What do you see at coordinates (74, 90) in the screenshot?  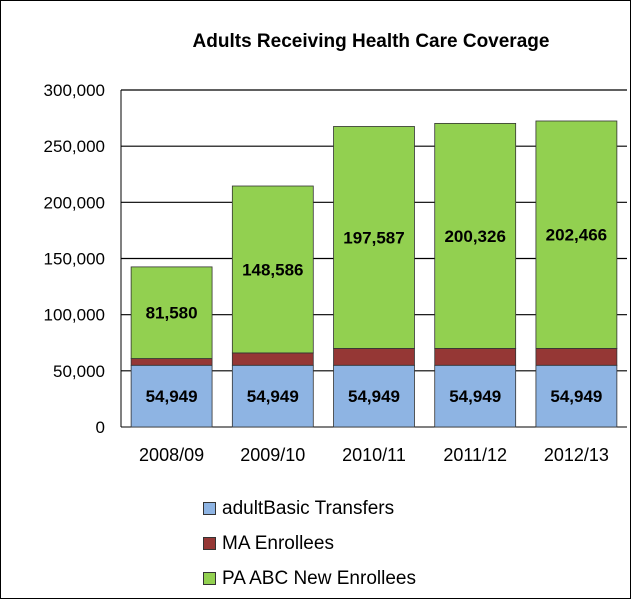 I see `y-tick-label: 300,000` at bounding box center [74, 90].